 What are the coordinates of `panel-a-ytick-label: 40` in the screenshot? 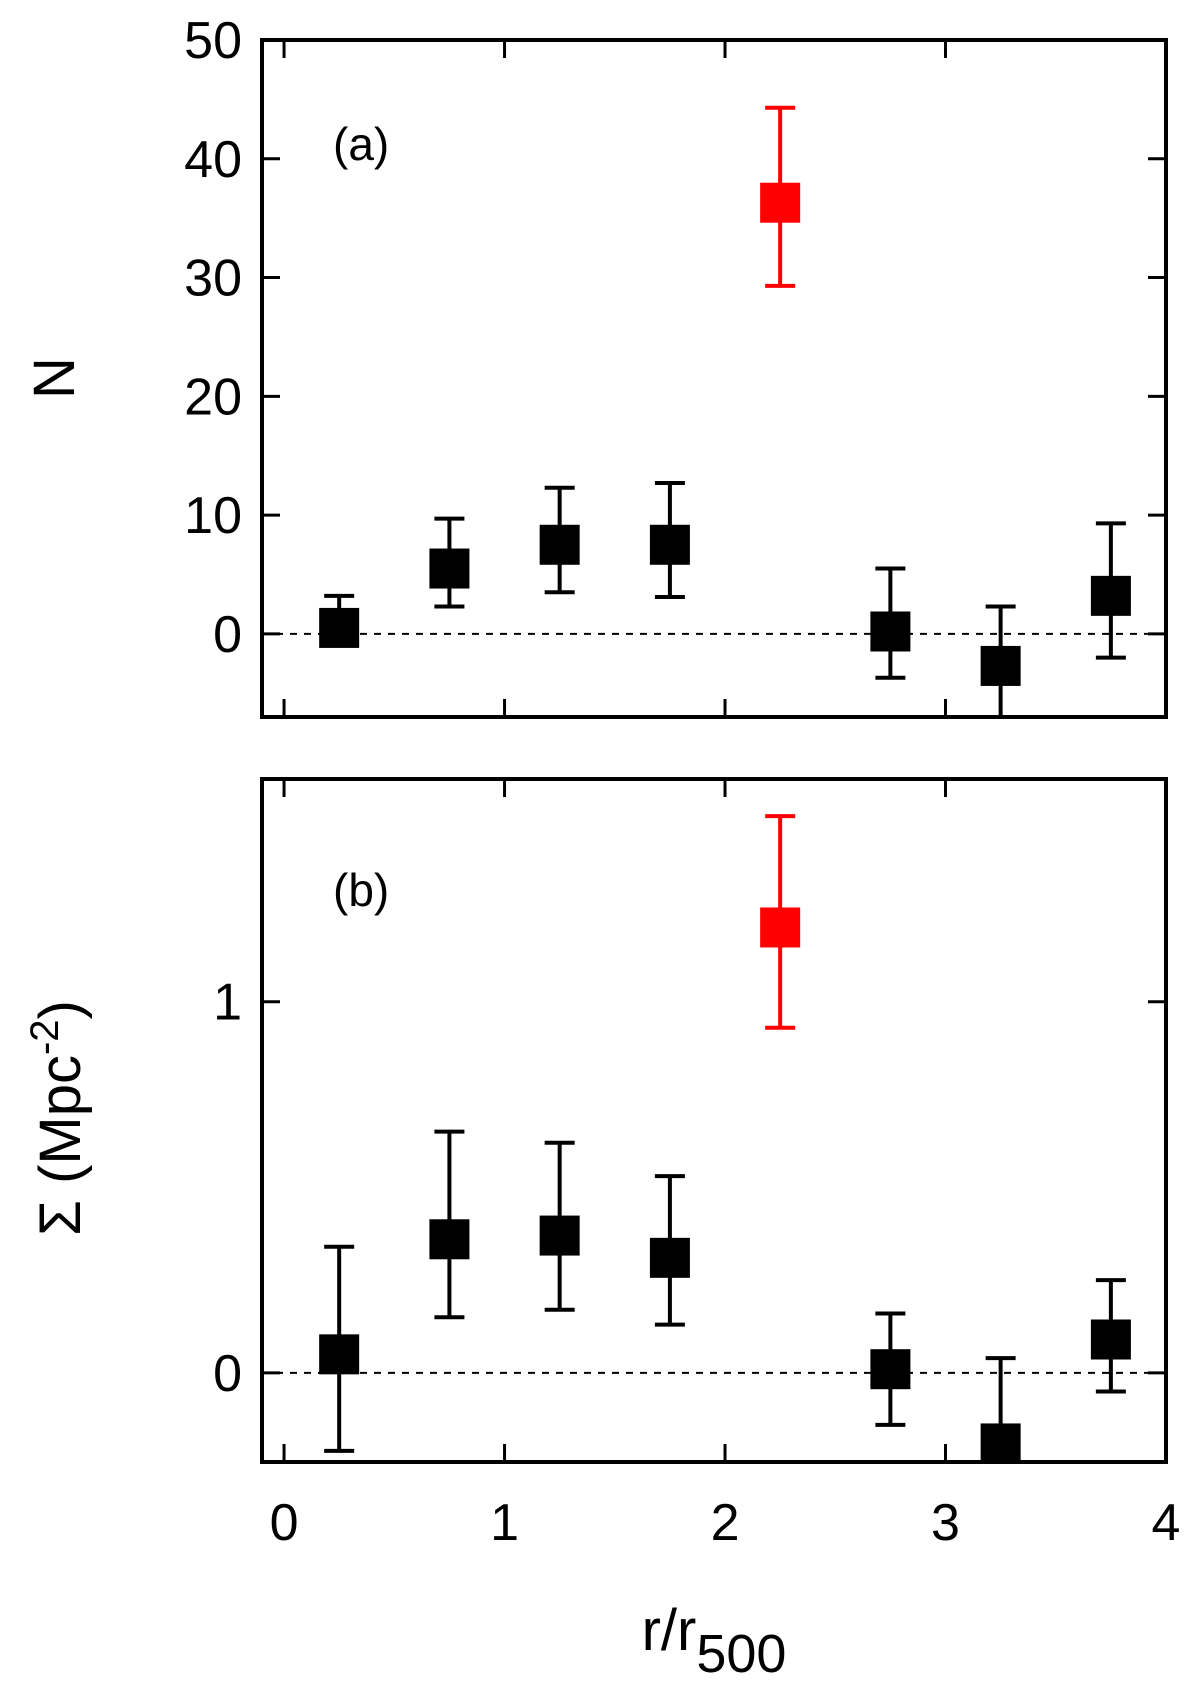 It's located at (213, 160).